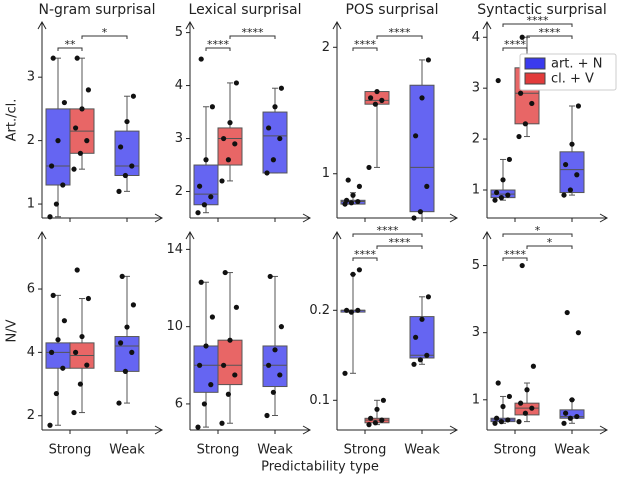 Image resolution: width=640 pixels, height=479 pixels. Describe the element at coordinates (515, 44) in the screenshot. I see `significance-label: ****` at that location.